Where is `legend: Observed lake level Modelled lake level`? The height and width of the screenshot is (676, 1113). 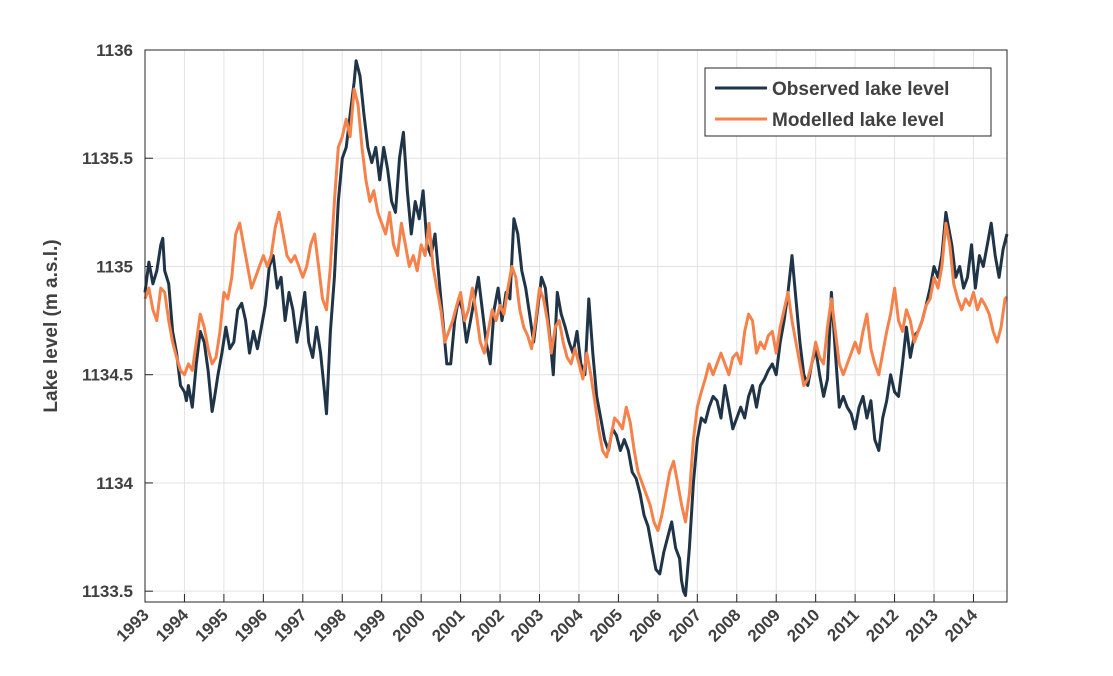 legend: Observed lake level Modelled lake level is located at coordinates (848, 102).